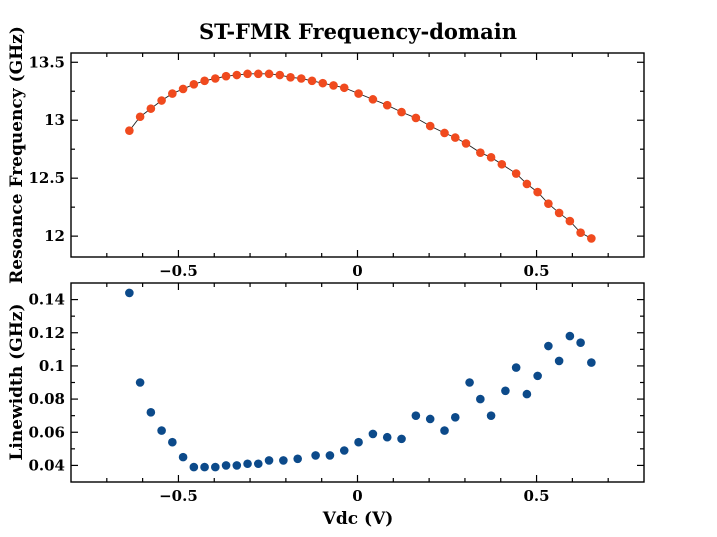 The image size is (717, 537). I want to click on frequency-y-tick-label: 13.5, so click(46, 62).